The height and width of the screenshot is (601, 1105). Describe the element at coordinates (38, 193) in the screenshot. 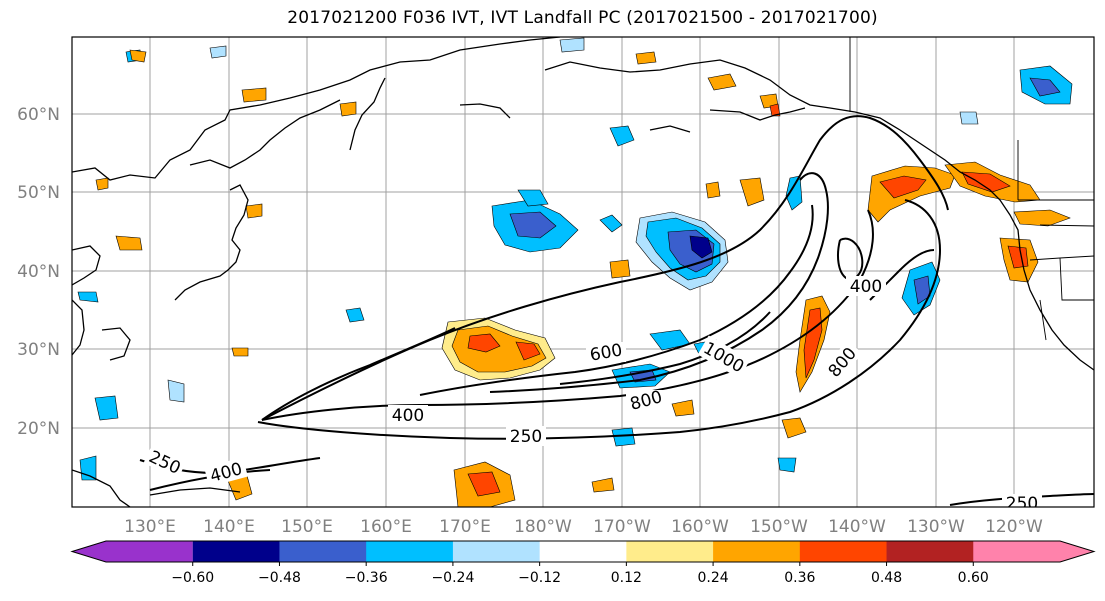

I see `lat-label-50n: 50°N` at that location.